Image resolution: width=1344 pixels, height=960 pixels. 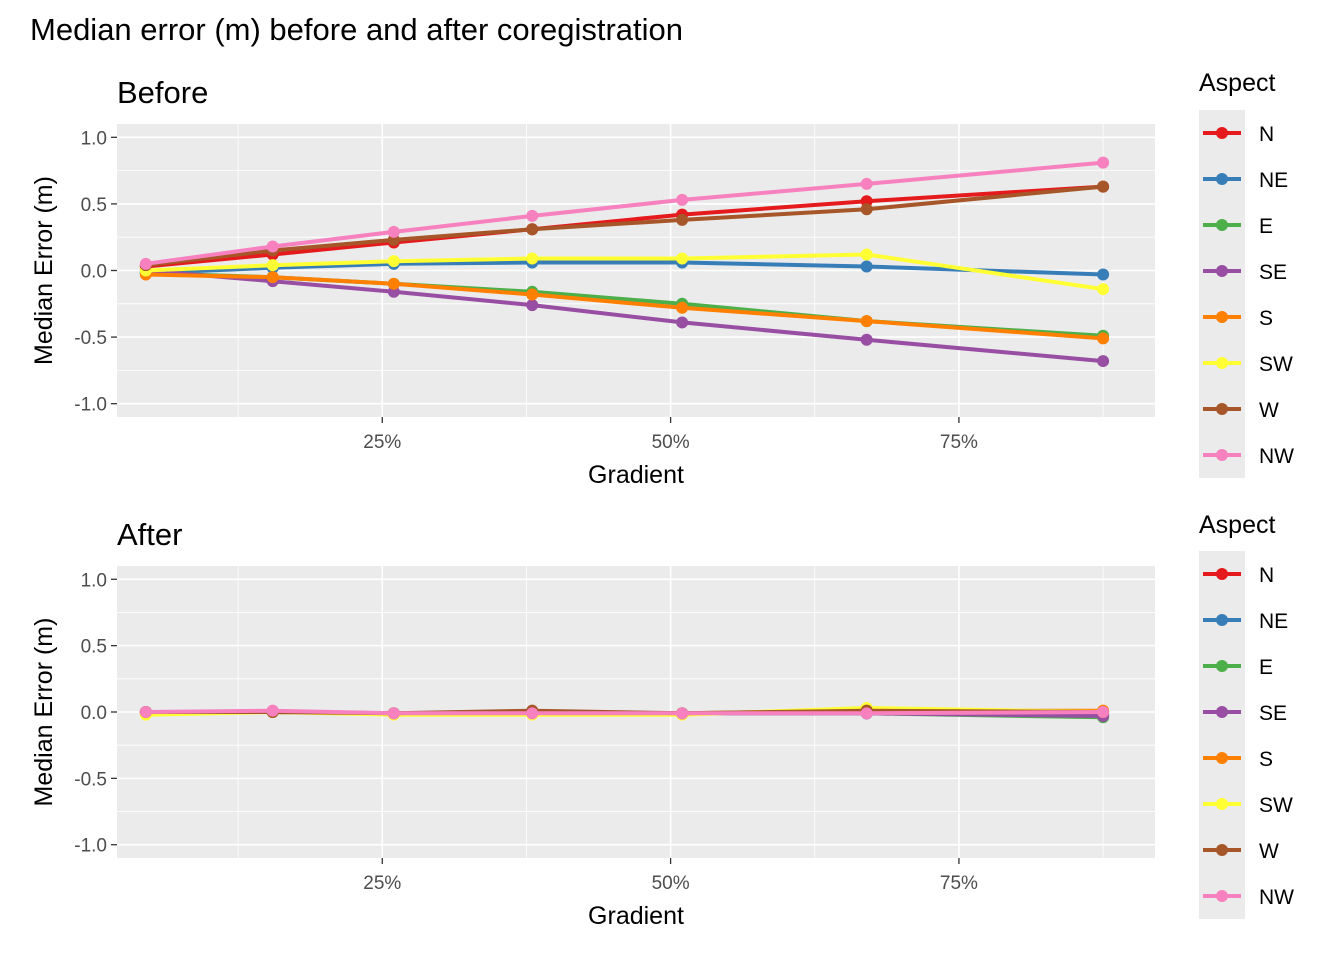 I want to click on panel-title: After, so click(x=149, y=534).